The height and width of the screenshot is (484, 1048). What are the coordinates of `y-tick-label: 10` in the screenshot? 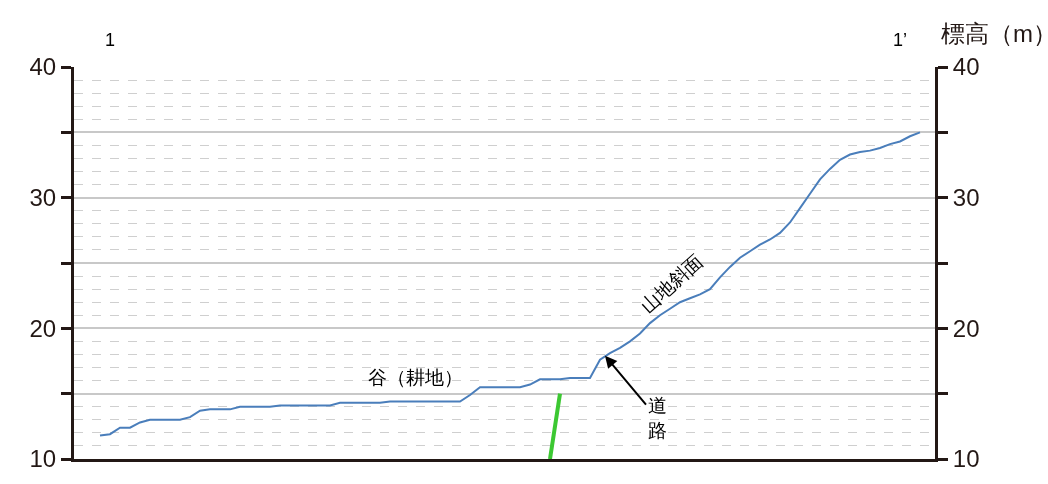 It's located at (43, 459).